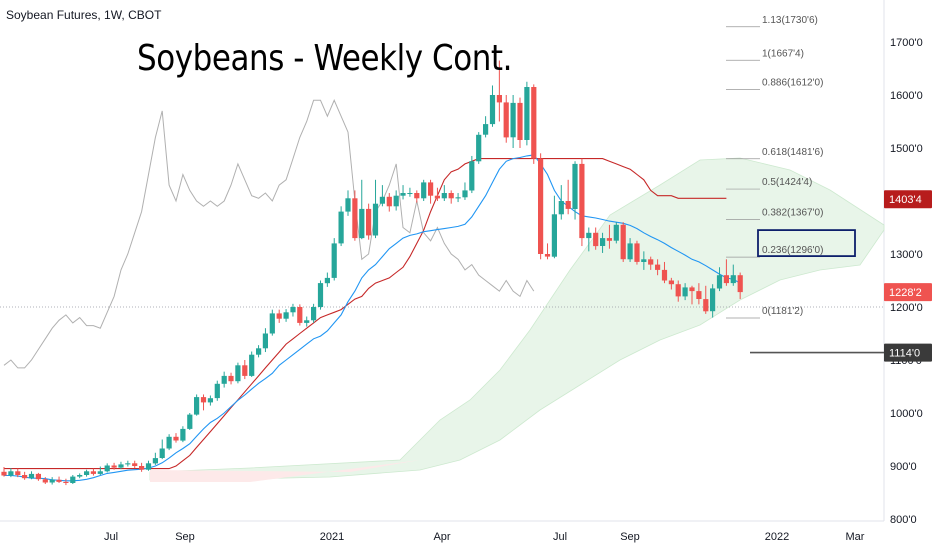 The height and width of the screenshot is (550, 932). I want to click on fib-highlight-box, so click(806, 243).